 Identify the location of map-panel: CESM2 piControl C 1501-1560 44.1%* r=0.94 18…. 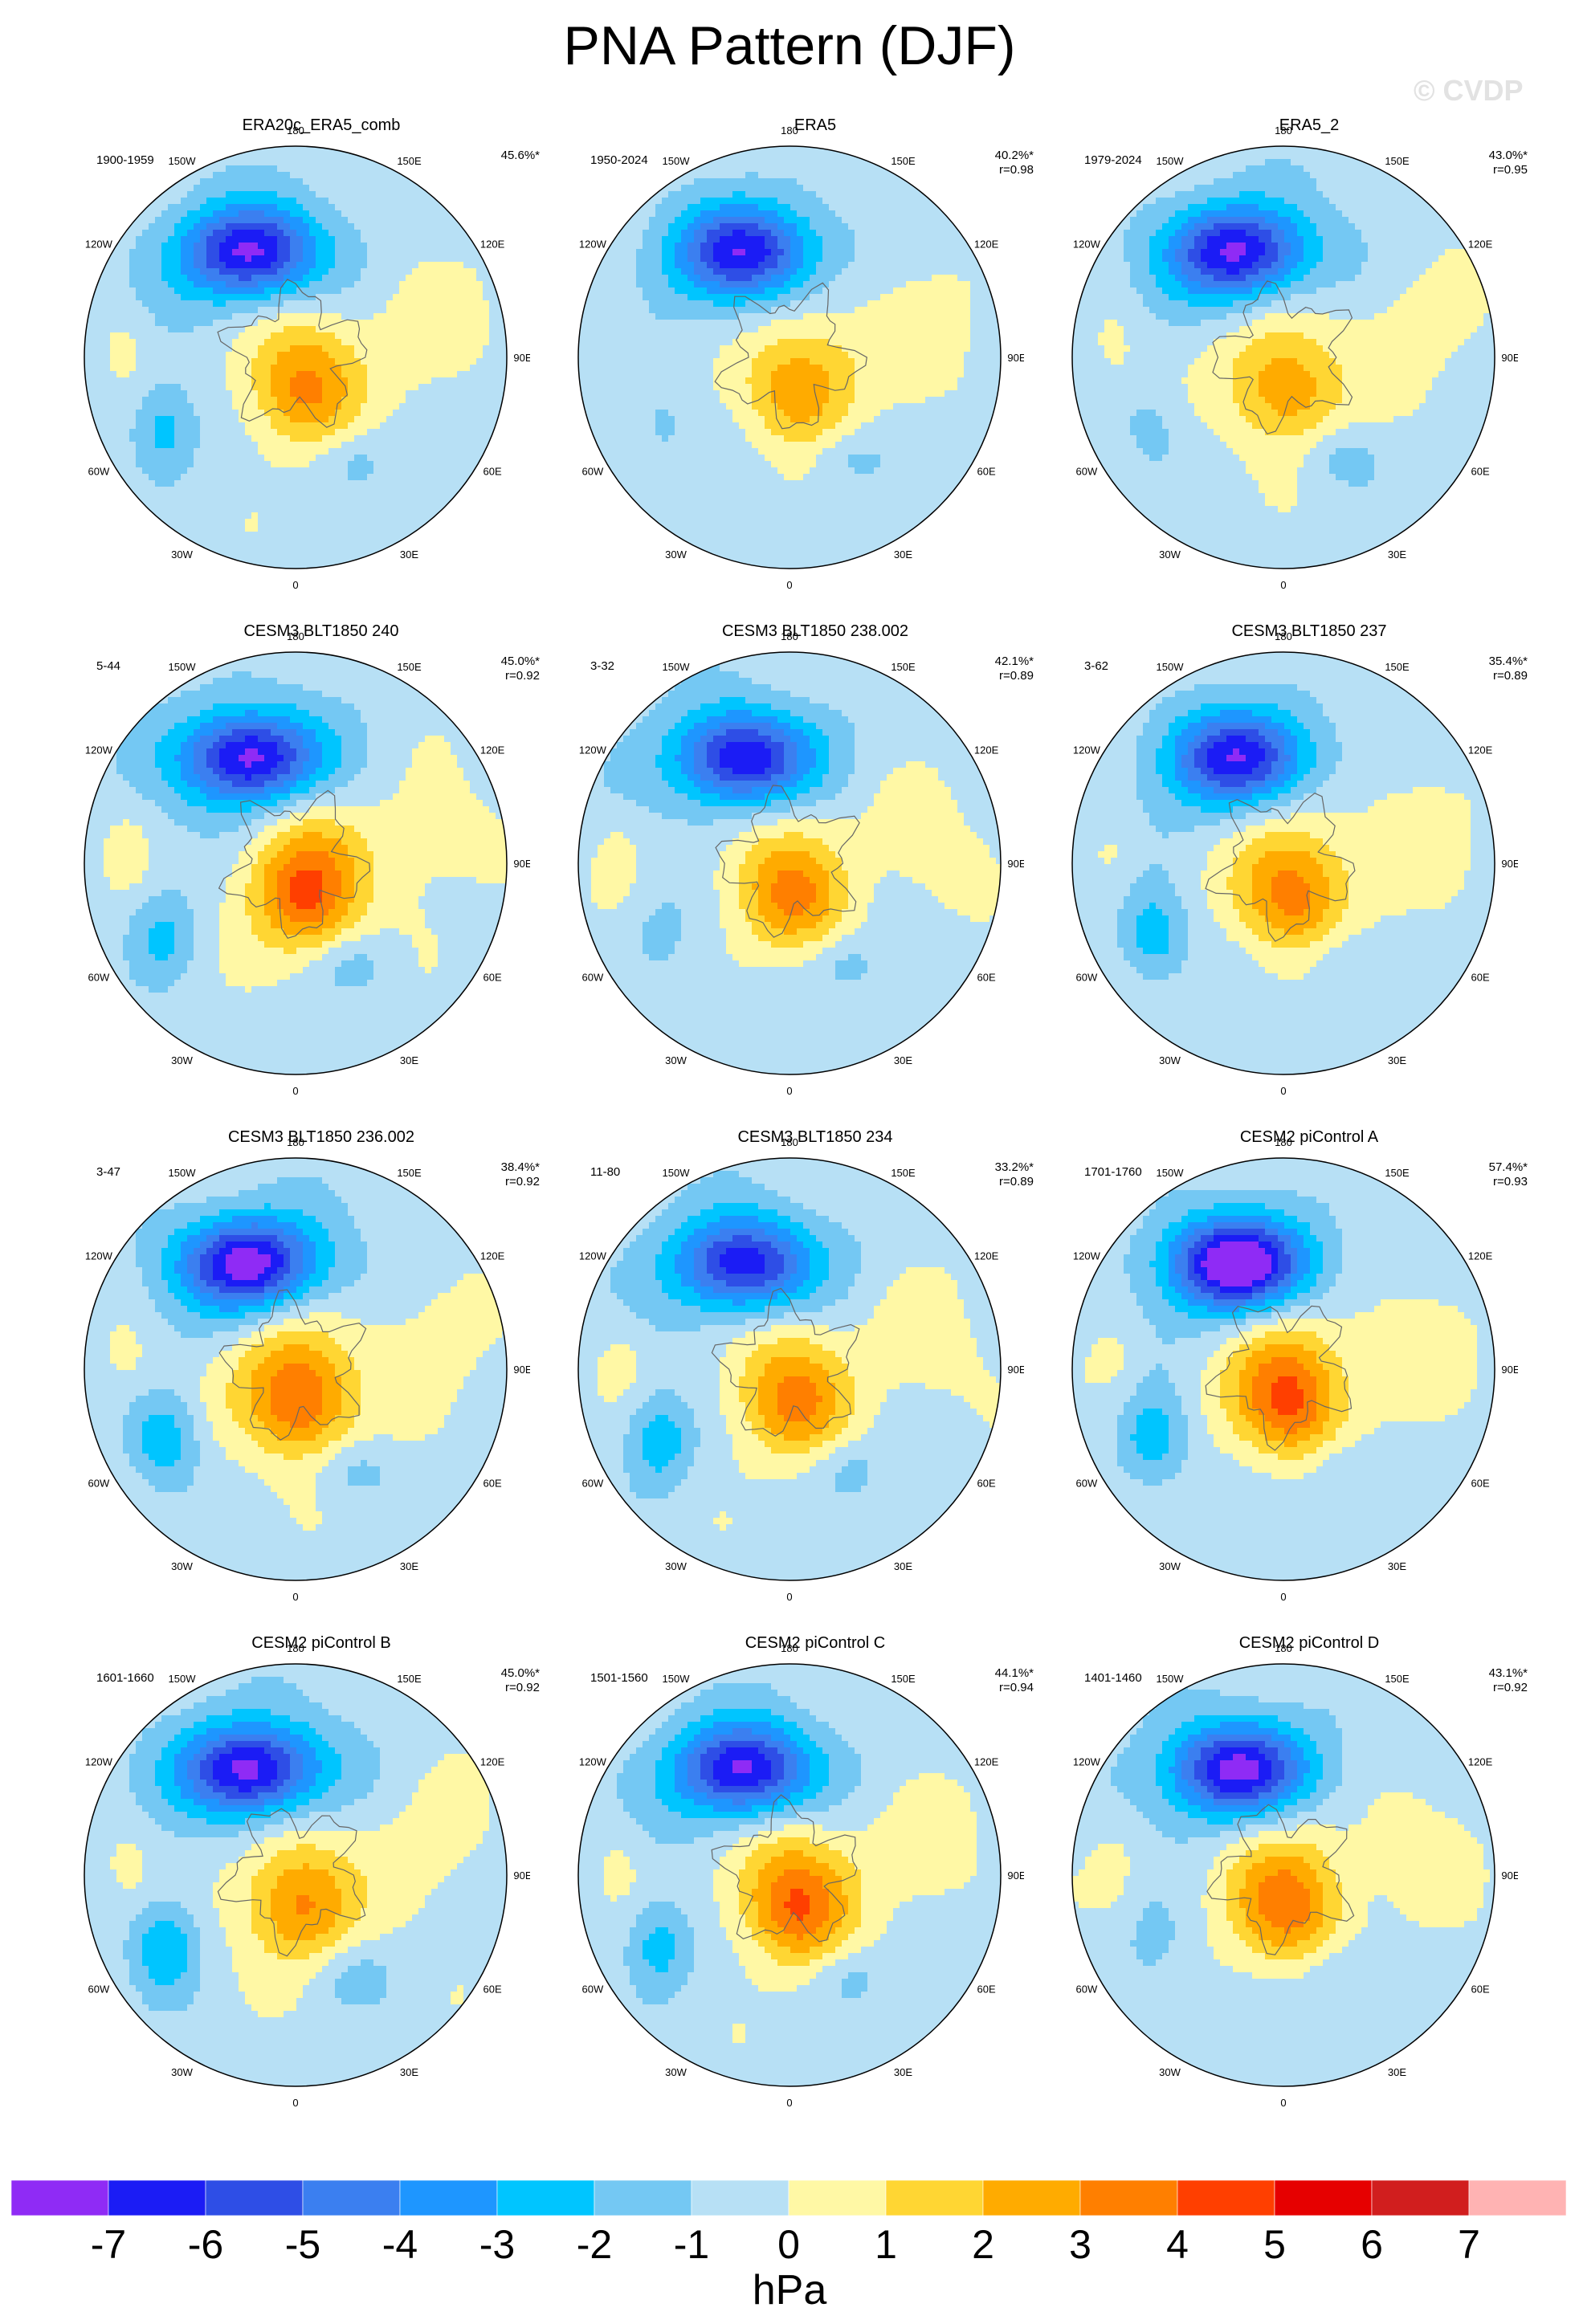
(815, 1875).